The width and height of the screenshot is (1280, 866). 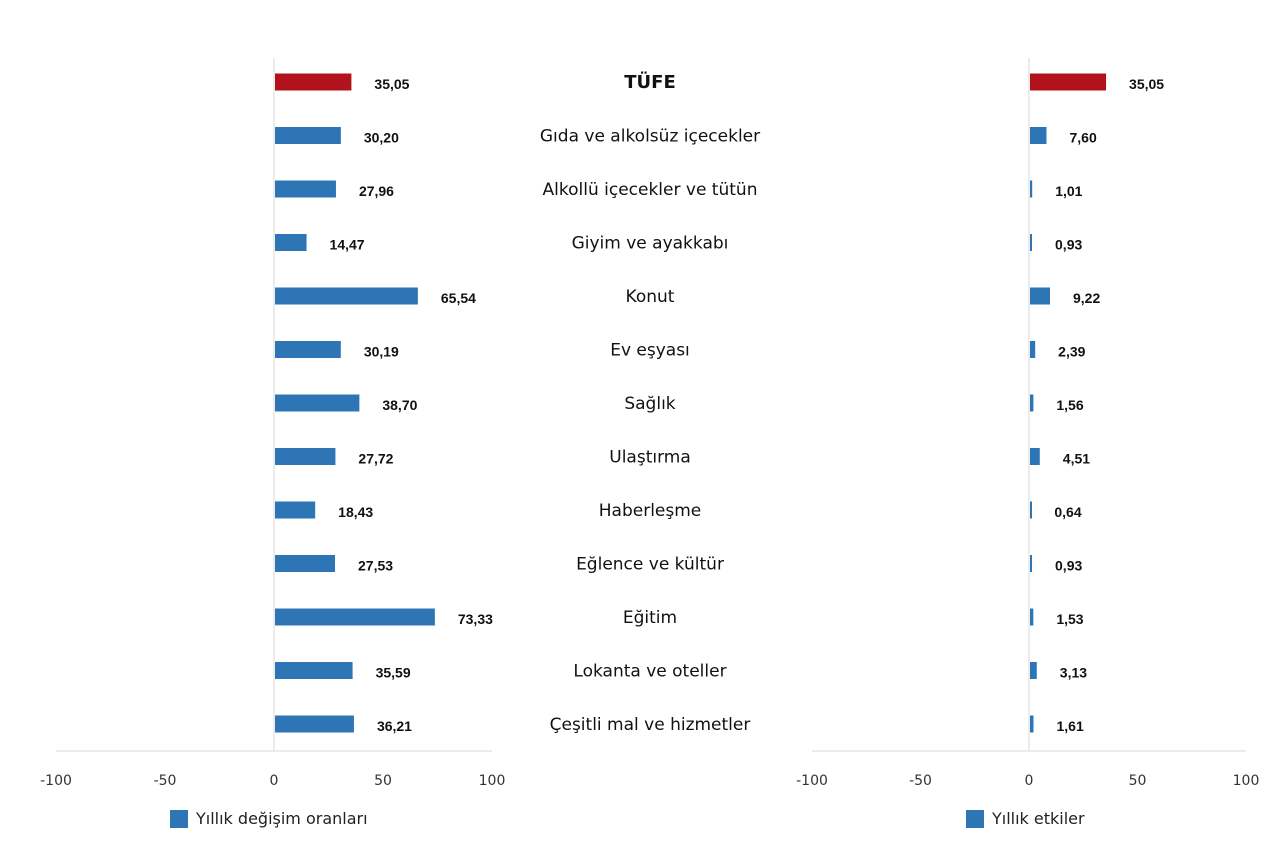 I want to click on left-data-label: 36,21, so click(x=394, y=726).